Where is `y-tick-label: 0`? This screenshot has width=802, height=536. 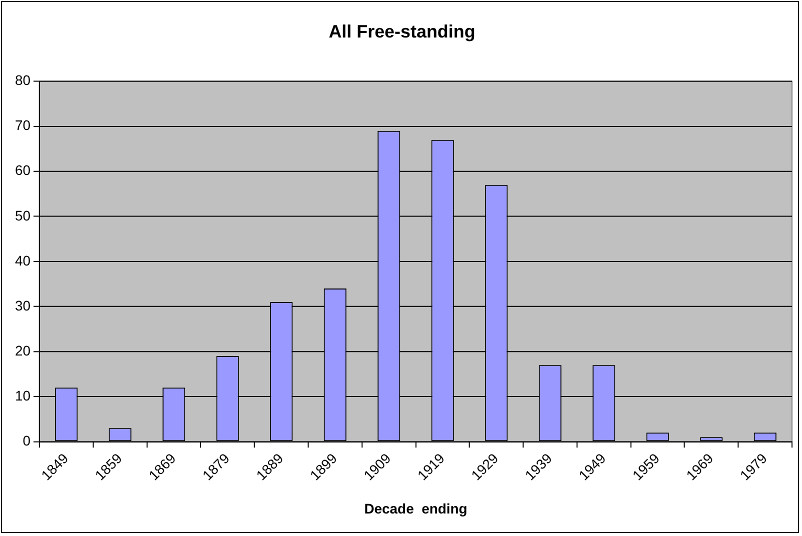
y-tick-label: 0 is located at coordinates (26, 440).